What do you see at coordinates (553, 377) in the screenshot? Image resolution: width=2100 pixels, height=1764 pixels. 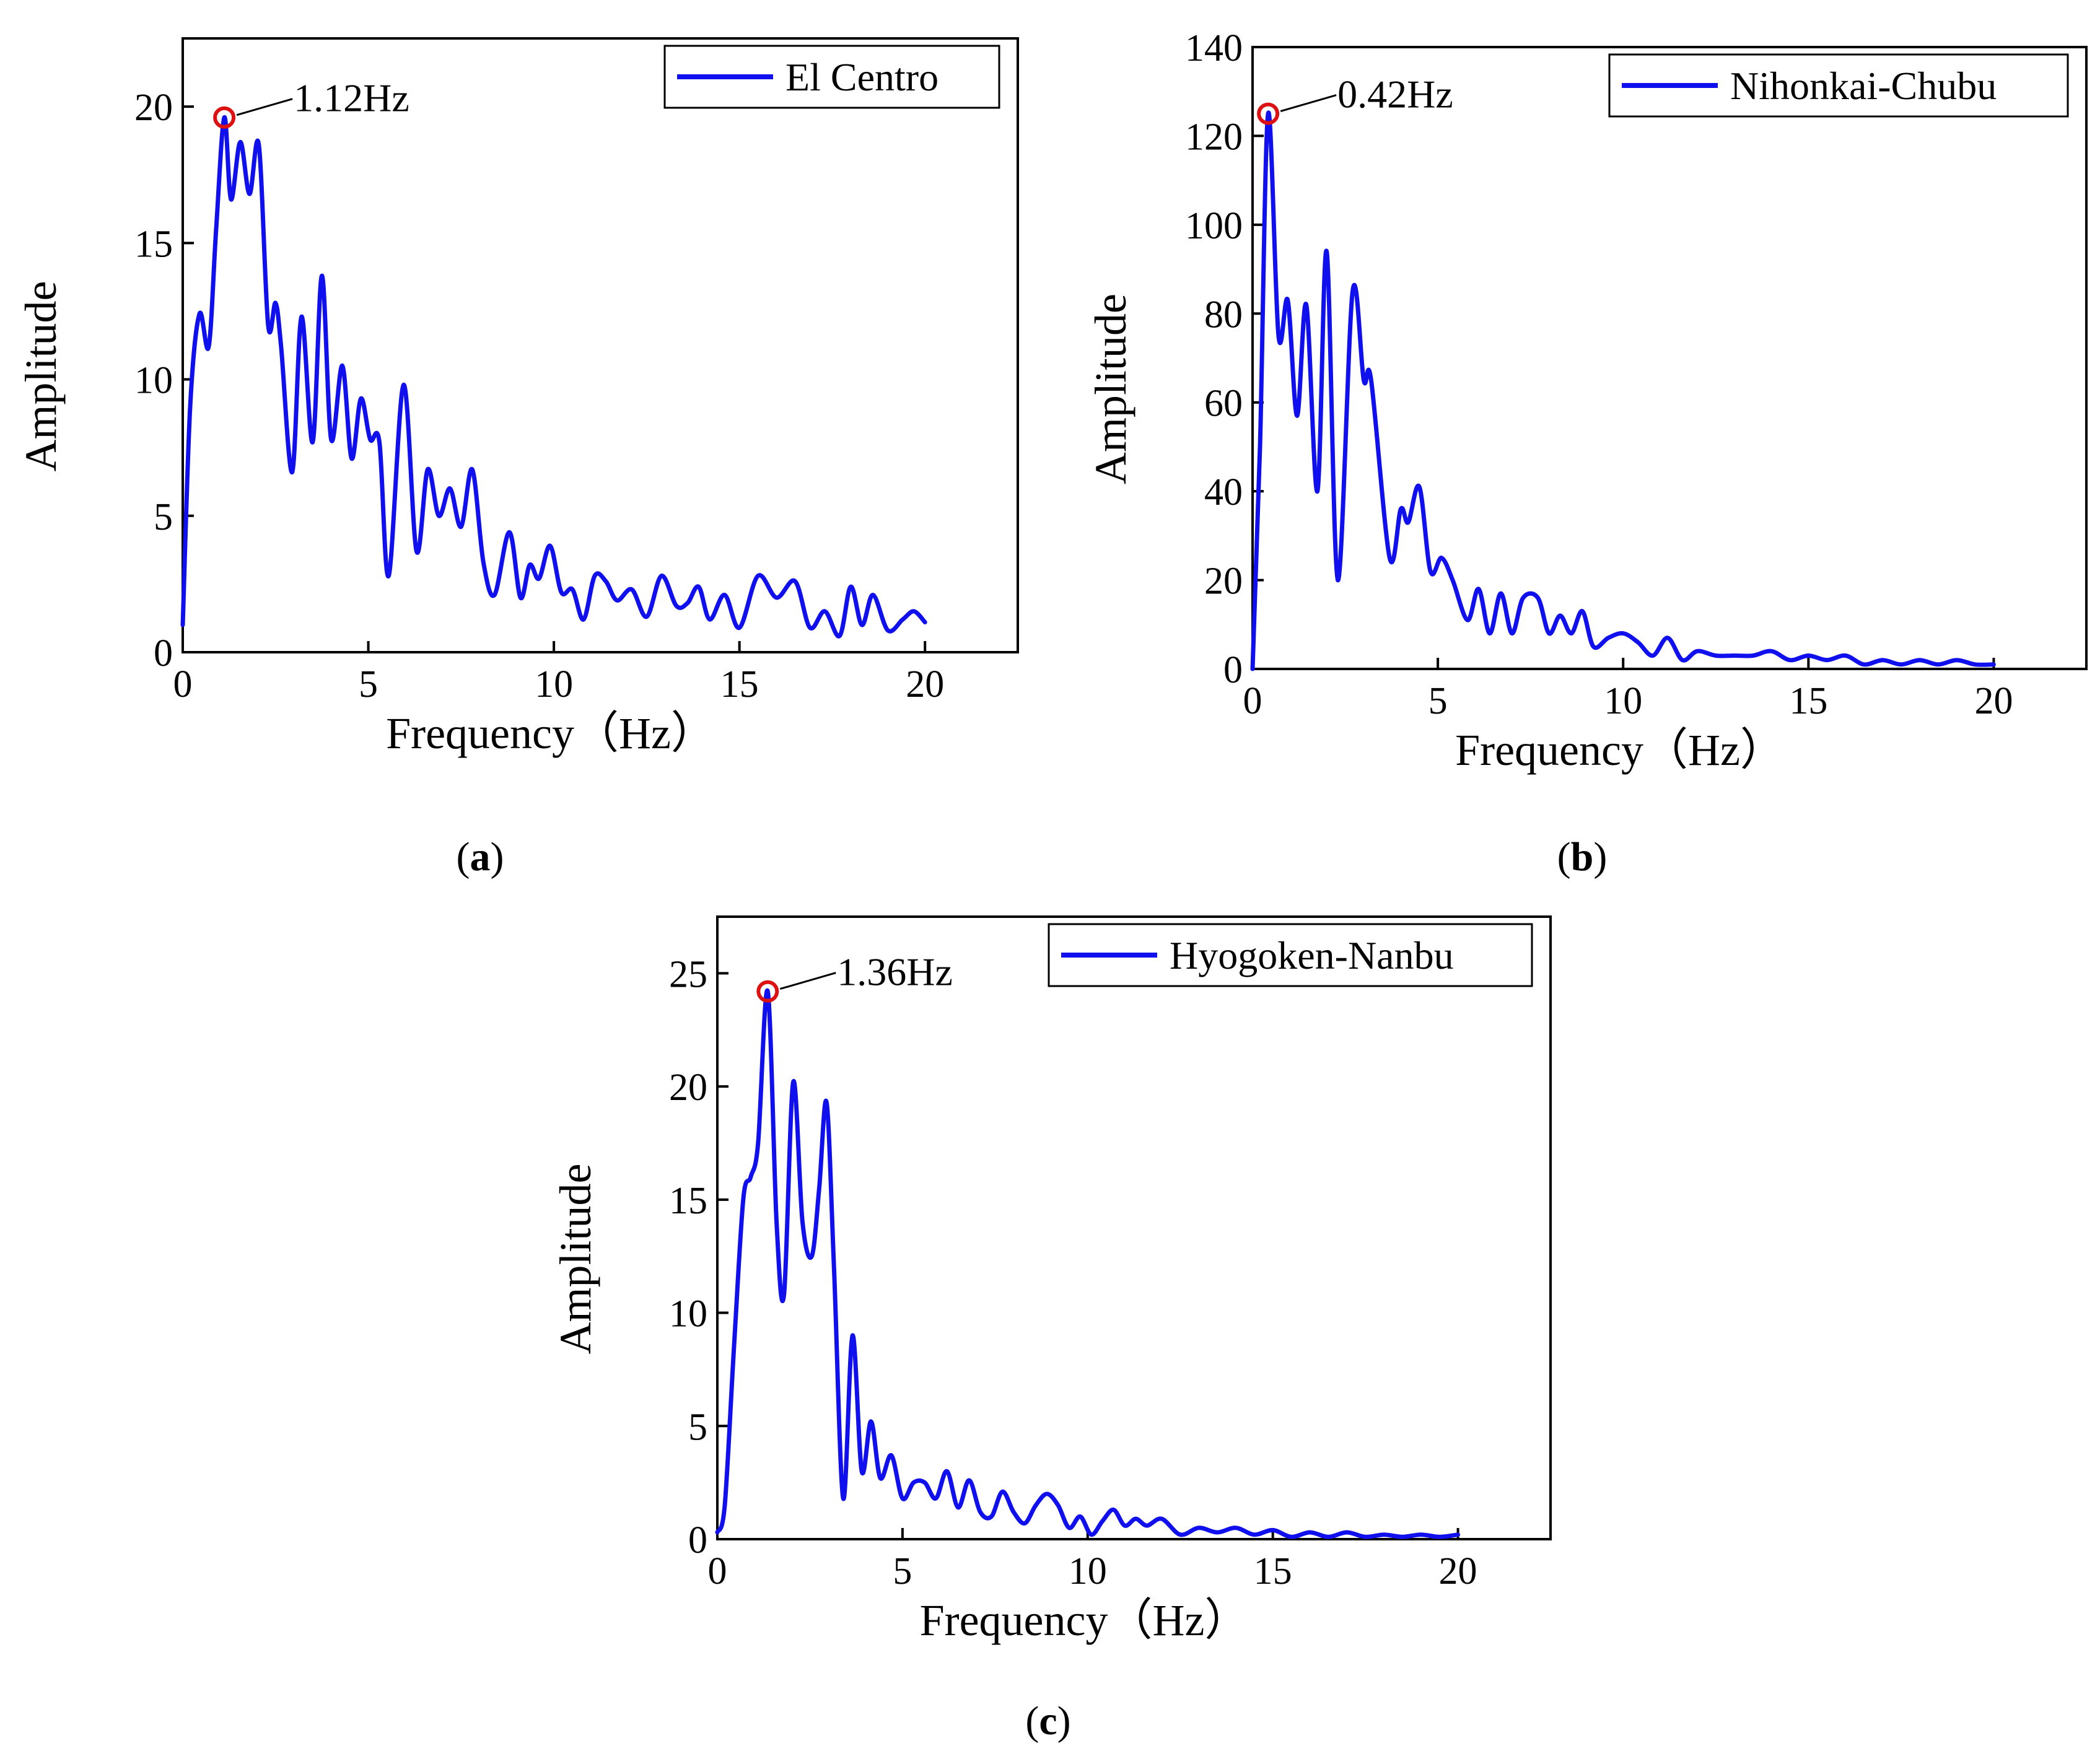 I see `series-line-el-centro` at bounding box center [553, 377].